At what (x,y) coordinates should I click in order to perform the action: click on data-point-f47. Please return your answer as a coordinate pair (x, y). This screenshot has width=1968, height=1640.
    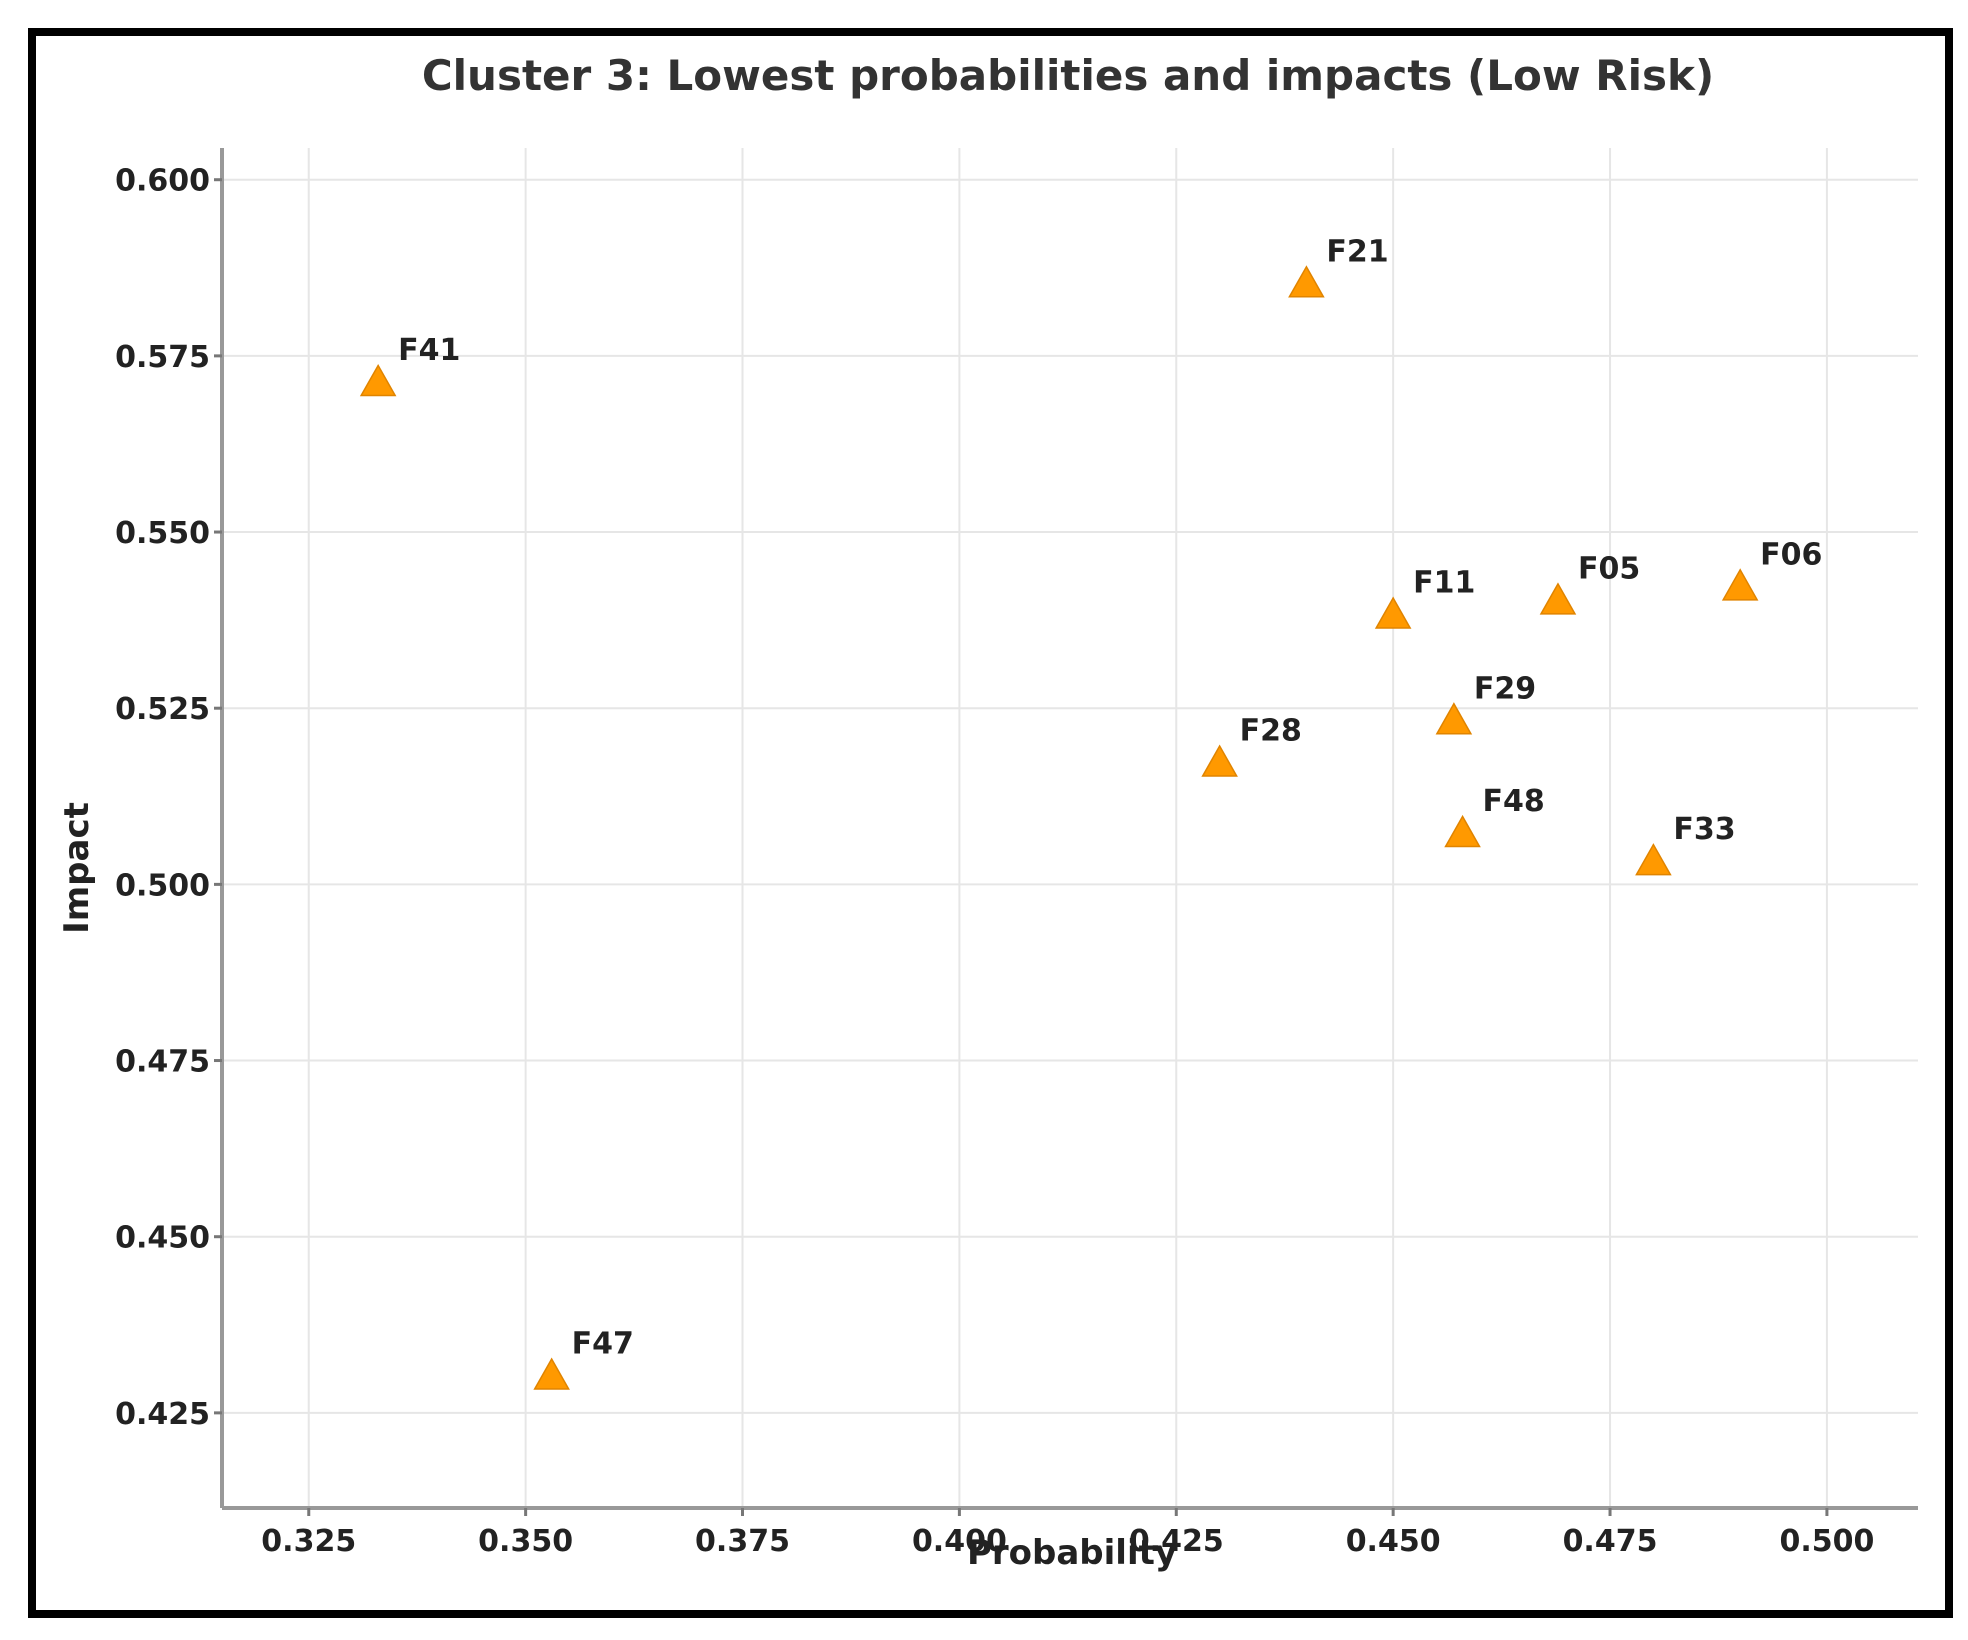
    Looking at the image, I should click on (551, 1373).